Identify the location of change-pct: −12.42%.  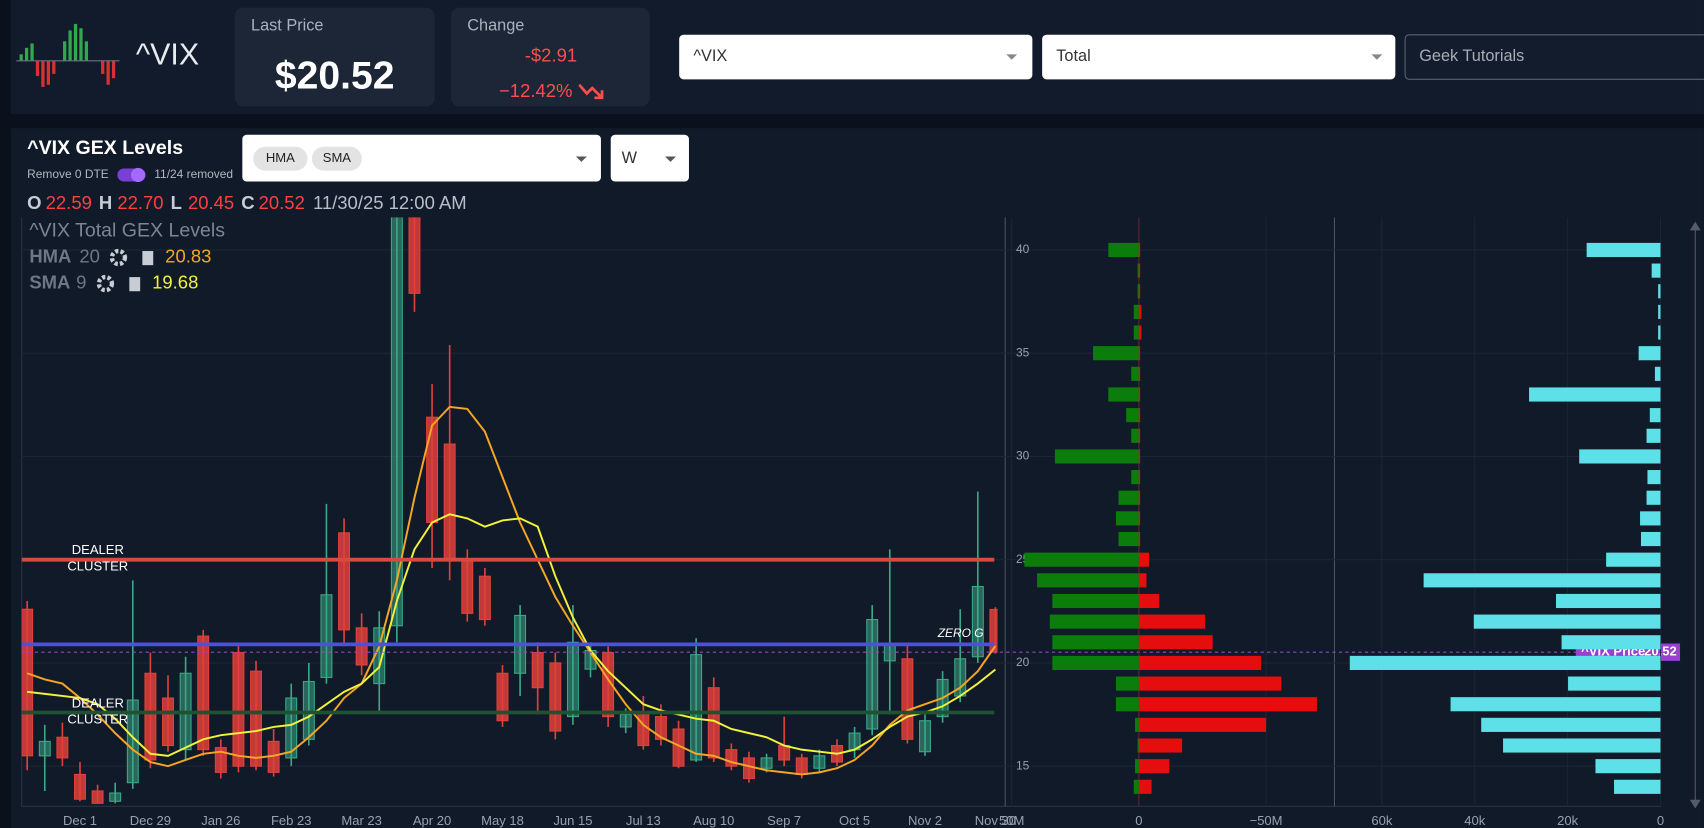
(535, 90).